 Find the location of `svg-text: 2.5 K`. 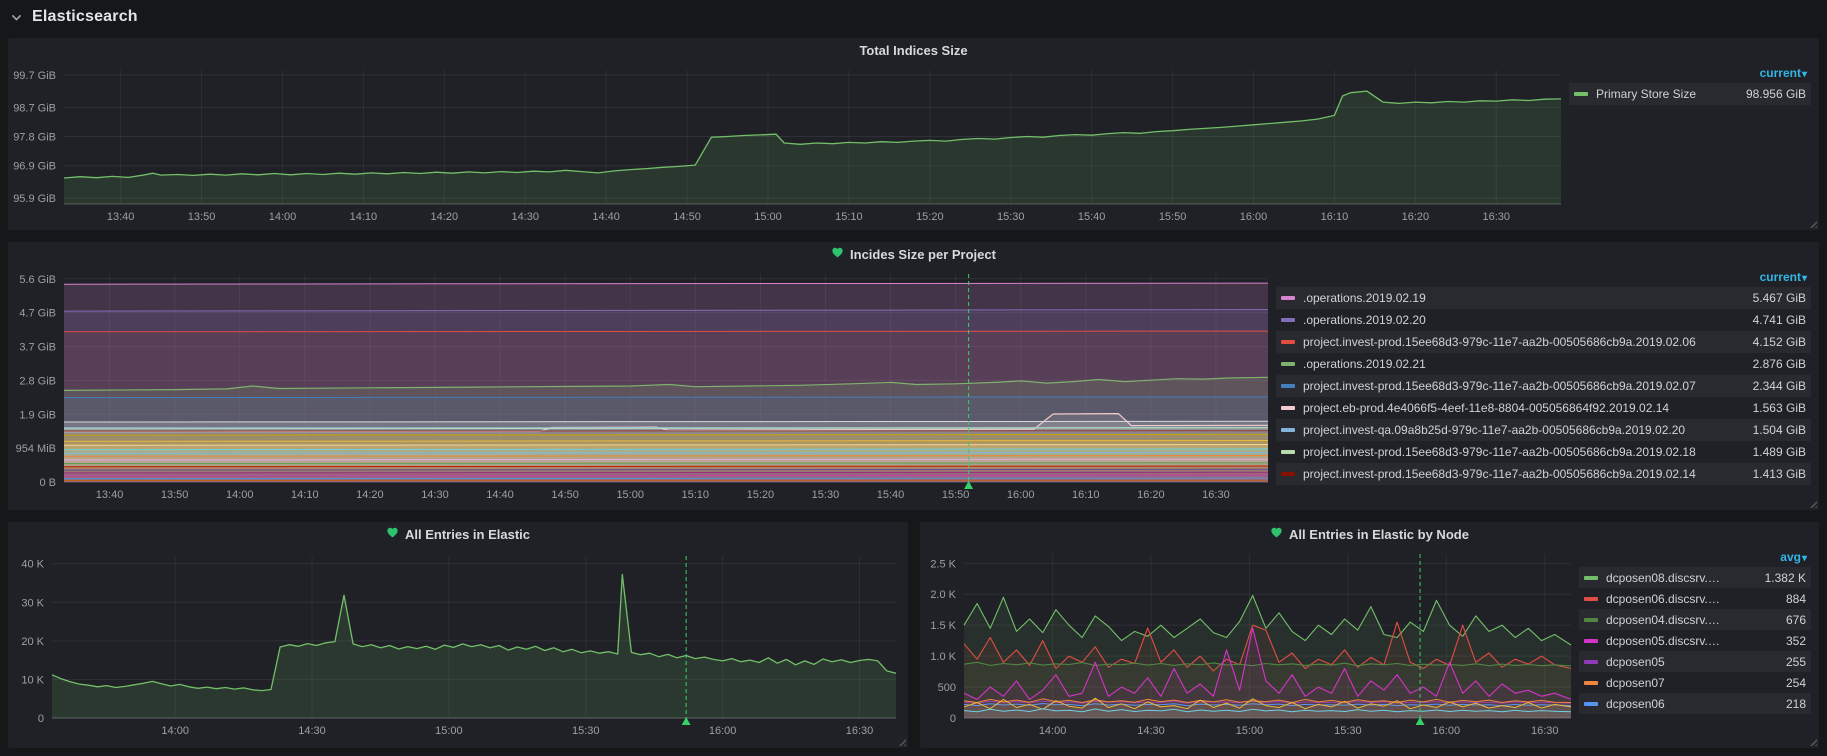

svg-text: 2.5 K is located at coordinates (943, 564).